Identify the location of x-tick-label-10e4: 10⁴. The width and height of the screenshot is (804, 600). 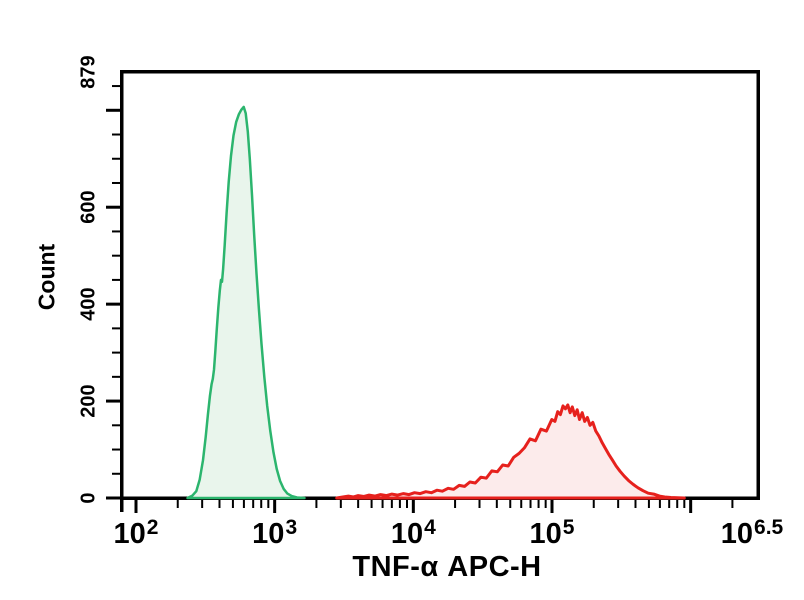
(413, 533).